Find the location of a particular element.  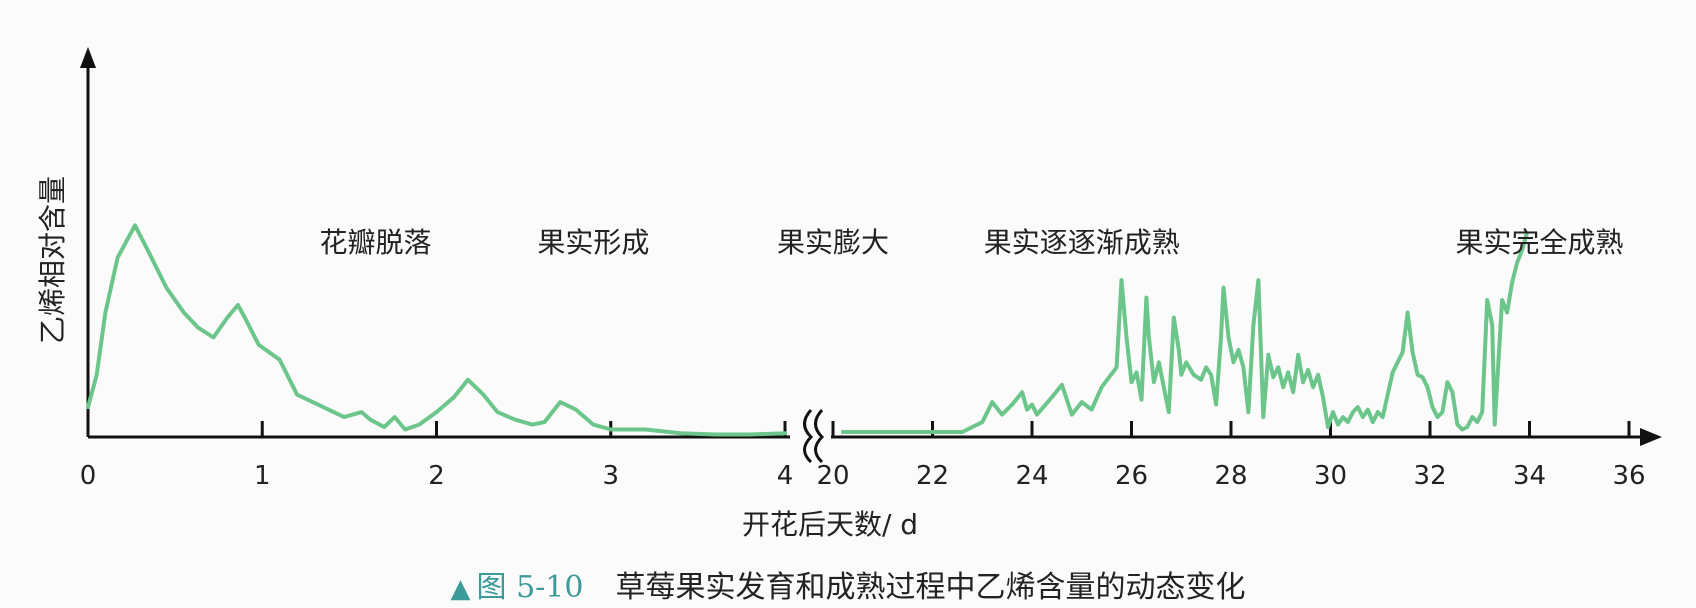

axis-break-mark is located at coordinates (814, 436).